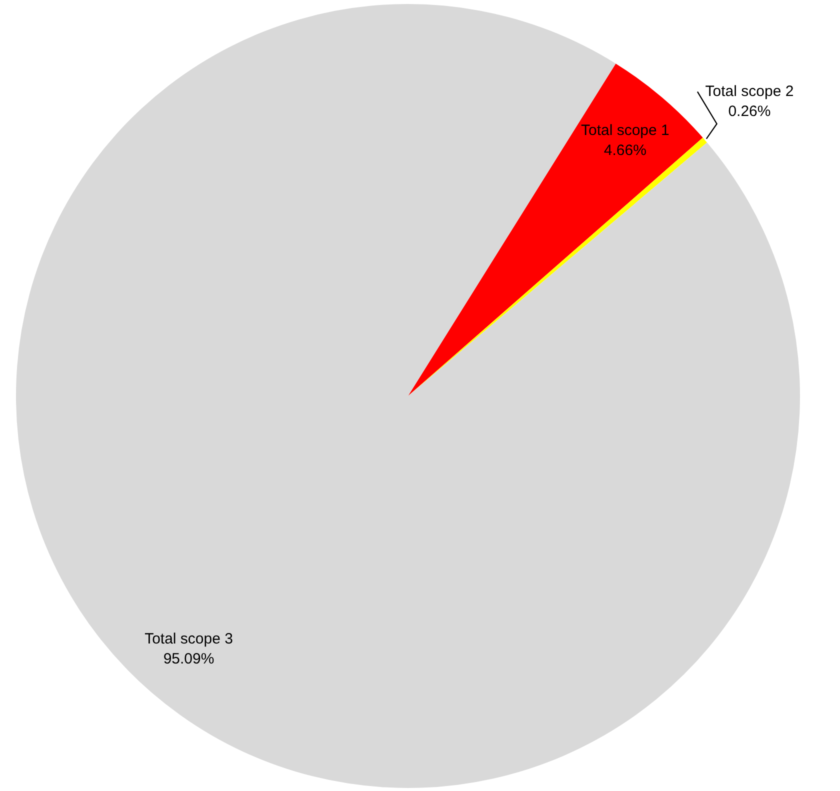 This screenshot has width=840, height=791. What do you see at coordinates (625, 130) in the screenshot?
I see `slice-label: Total scope 1` at bounding box center [625, 130].